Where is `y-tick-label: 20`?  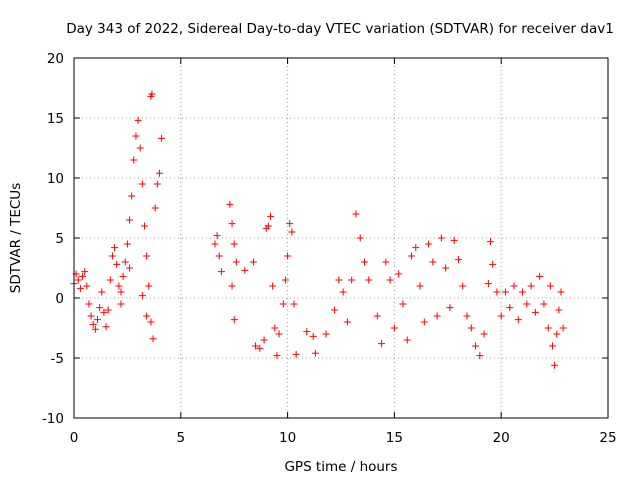
y-tick-label: 20 is located at coordinates (55, 59).